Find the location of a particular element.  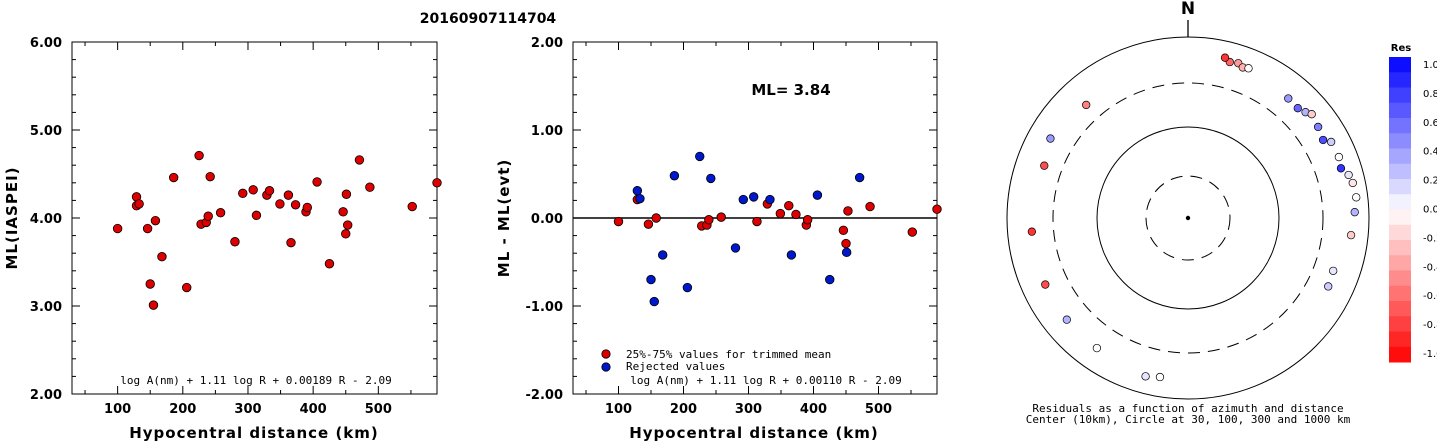

ml-annotation: ML= 3.84 is located at coordinates (790, 90).